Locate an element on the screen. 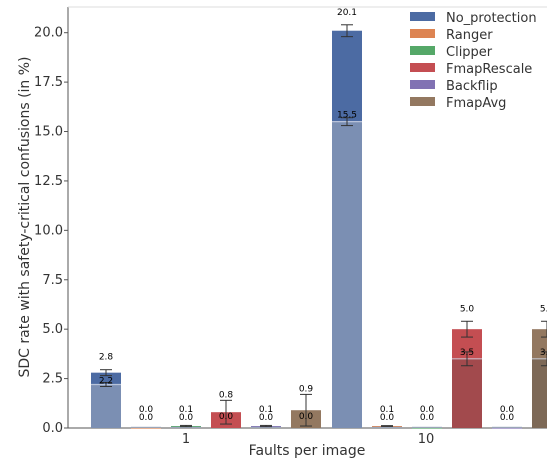 The image size is (547, 462). y-tick-label: 2.5 is located at coordinates (52, 379).